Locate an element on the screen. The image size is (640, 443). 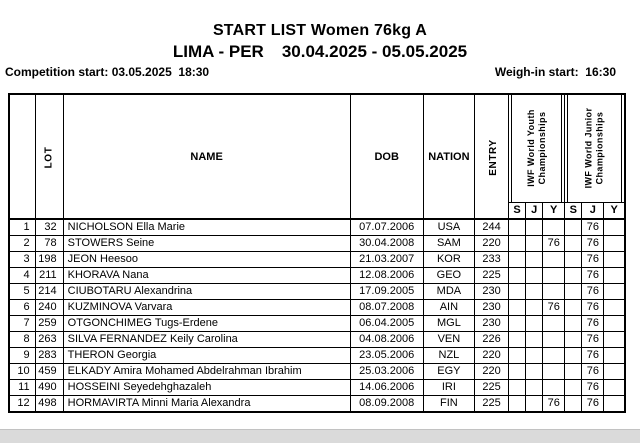
cell-lot: 32 is located at coordinates (49, 227).